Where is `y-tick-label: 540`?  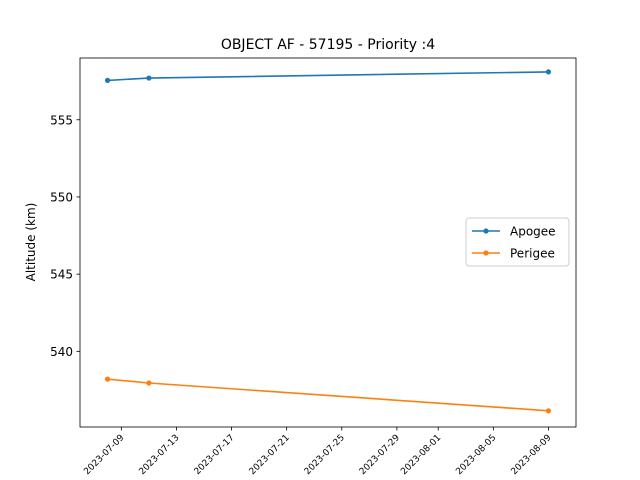
y-tick-label: 540 is located at coordinates (61, 352).